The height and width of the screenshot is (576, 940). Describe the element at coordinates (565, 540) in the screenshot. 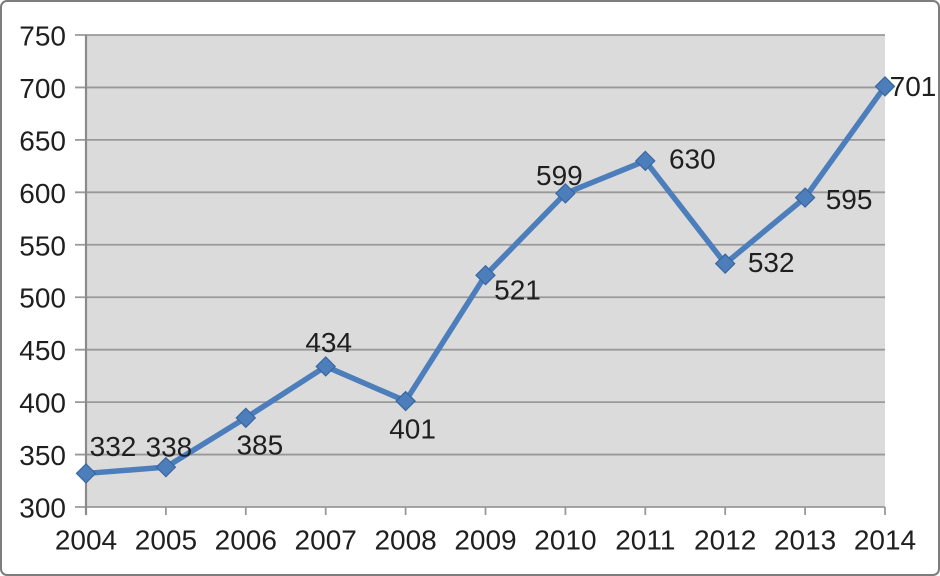

I see `x-axis-tick-label: 2010` at that location.